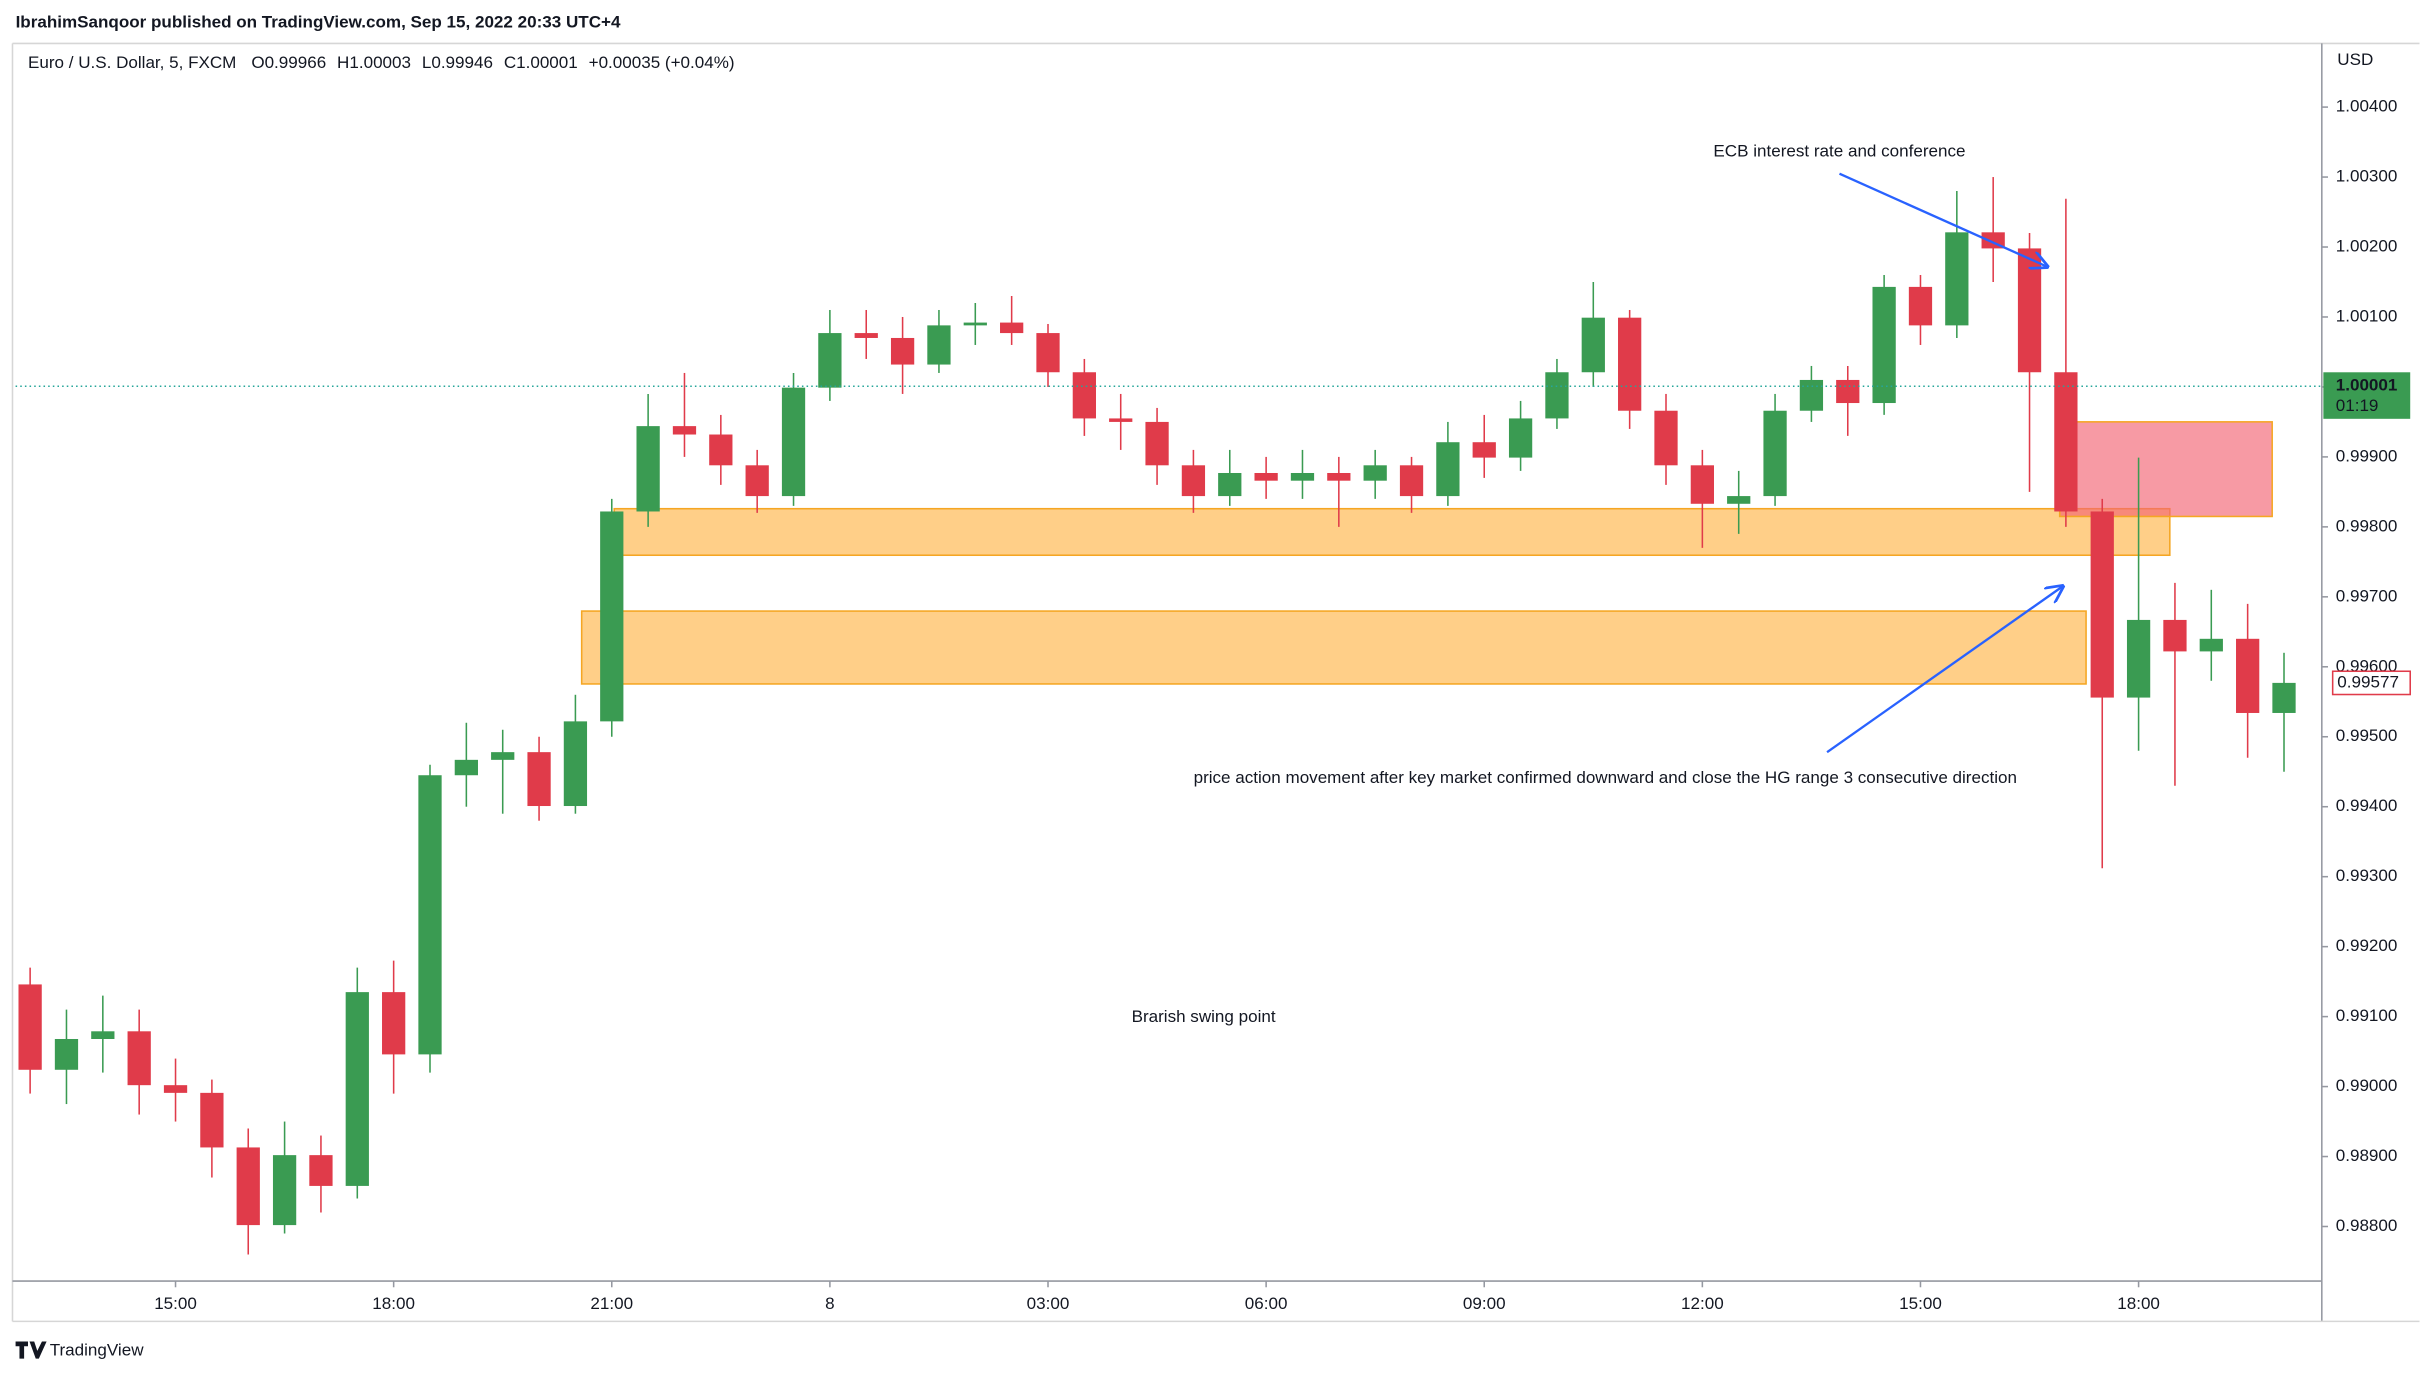  Describe the element at coordinates (2367, 1225) in the screenshot. I see `y-tick-label: 0.98800` at that location.